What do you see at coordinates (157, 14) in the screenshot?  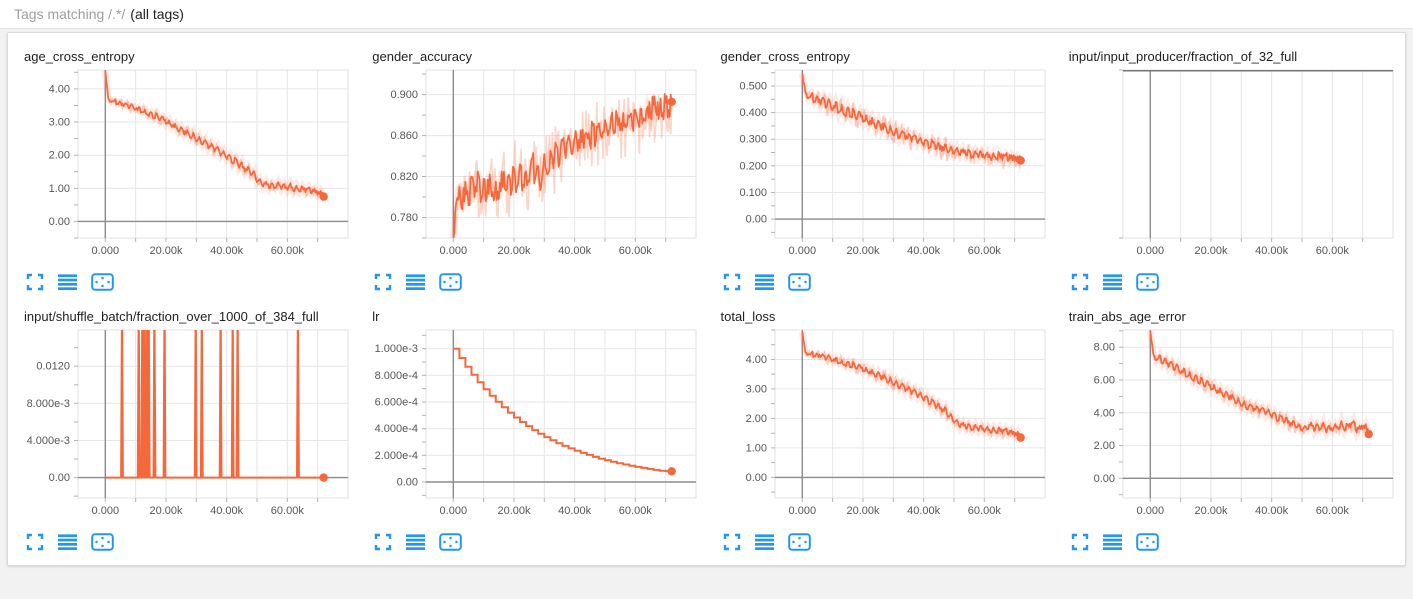 I see `all-tags-label: (all tags)` at bounding box center [157, 14].